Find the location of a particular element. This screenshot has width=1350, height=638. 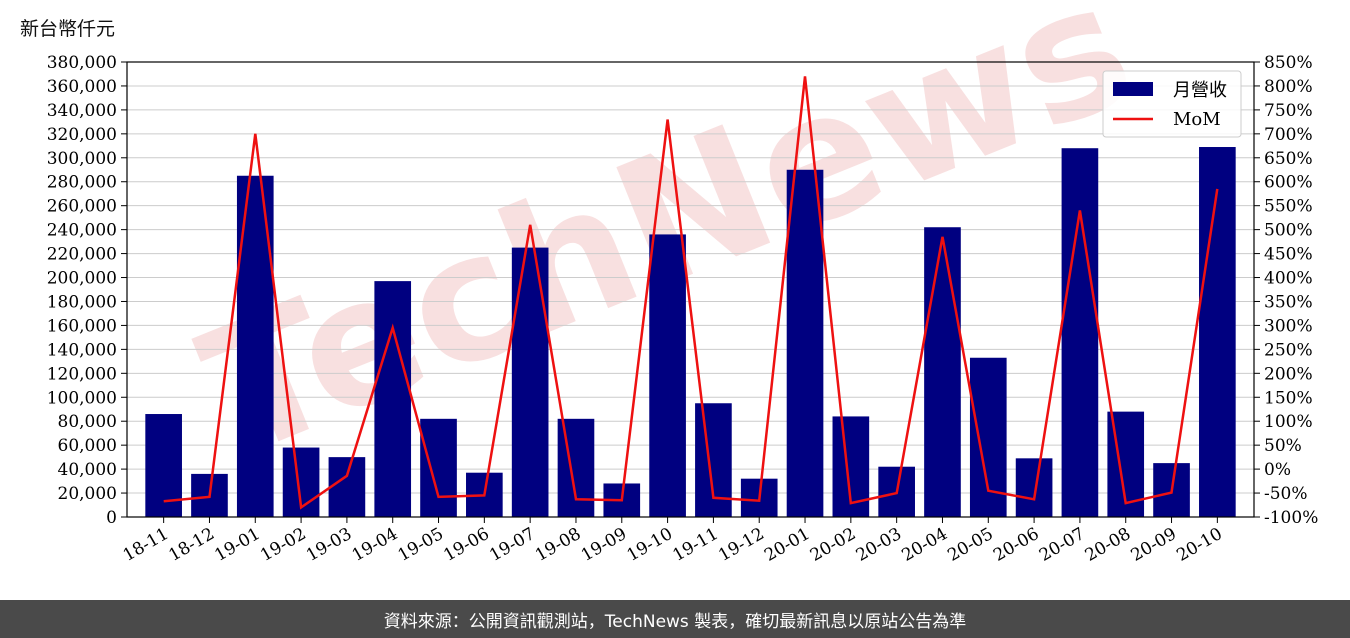

right-tick-label: 350% is located at coordinates (1288, 302).